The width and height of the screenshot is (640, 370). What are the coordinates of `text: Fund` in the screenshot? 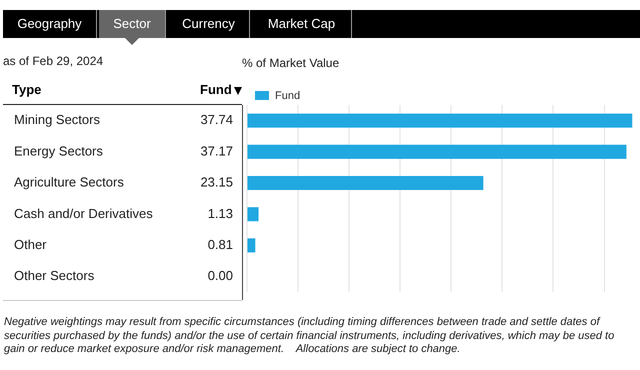 It's located at (216, 89).